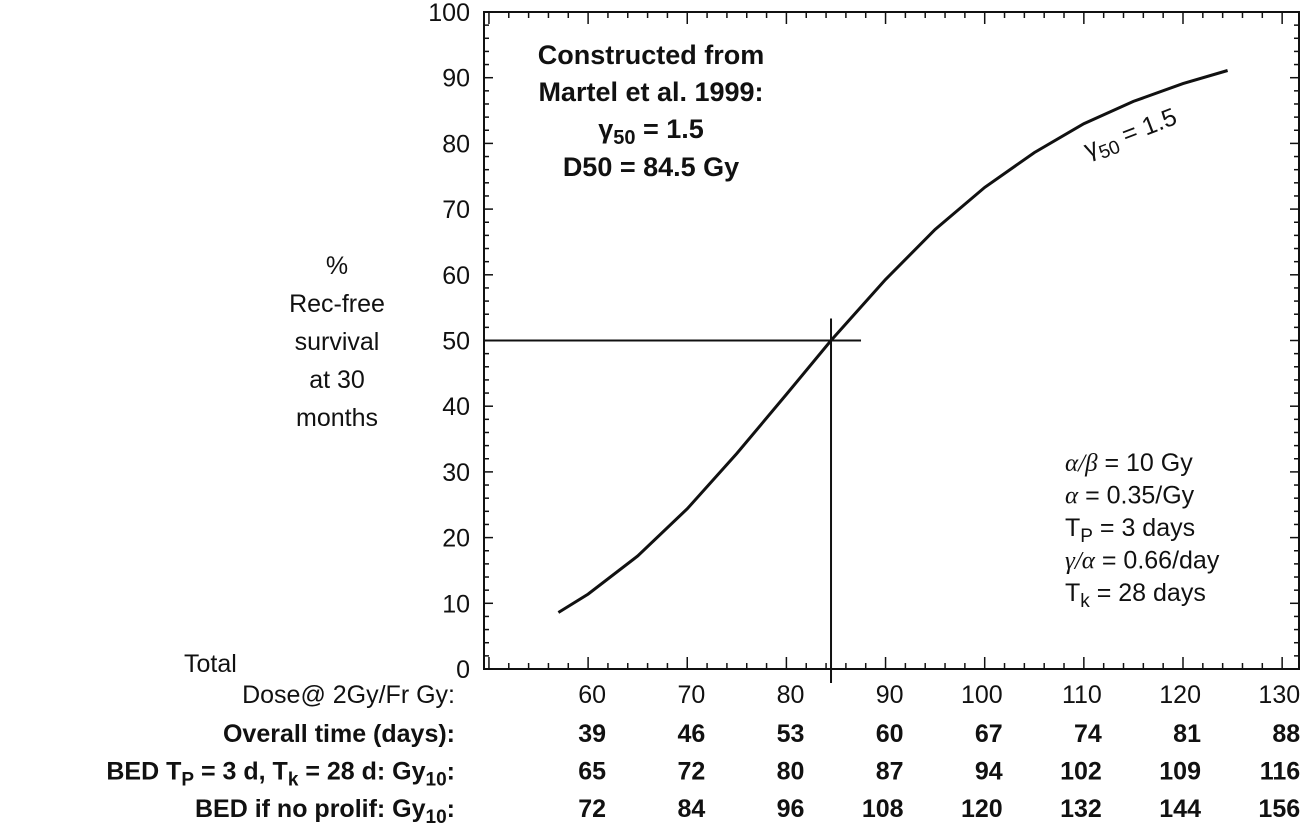  Describe the element at coordinates (1082, 695) in the screenshot. I see `x-tick-label: 110` at that location.